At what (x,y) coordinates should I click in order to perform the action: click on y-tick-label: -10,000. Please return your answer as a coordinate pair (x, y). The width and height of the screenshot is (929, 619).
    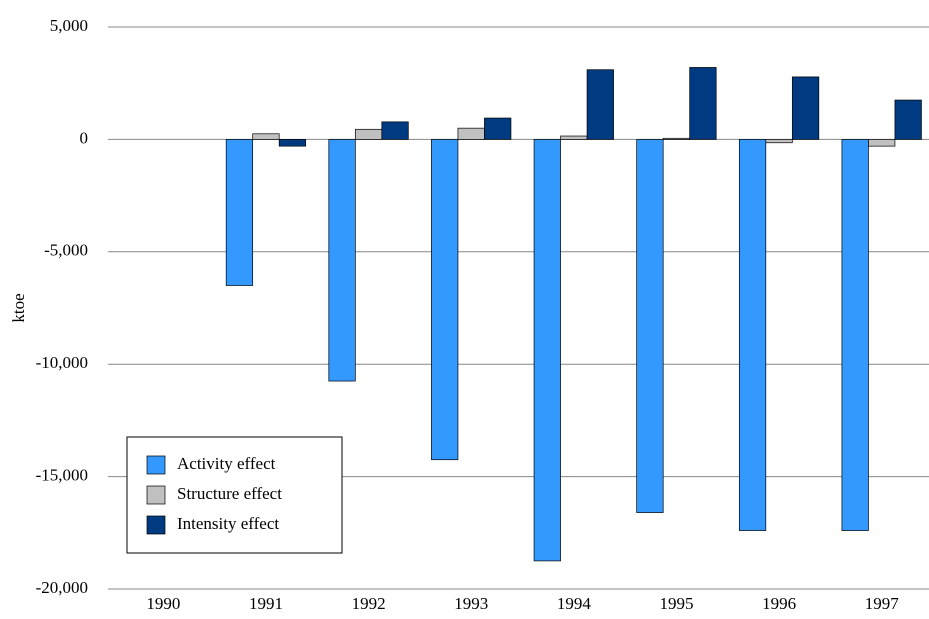
    Looking at the image, I should click on (62, 362).